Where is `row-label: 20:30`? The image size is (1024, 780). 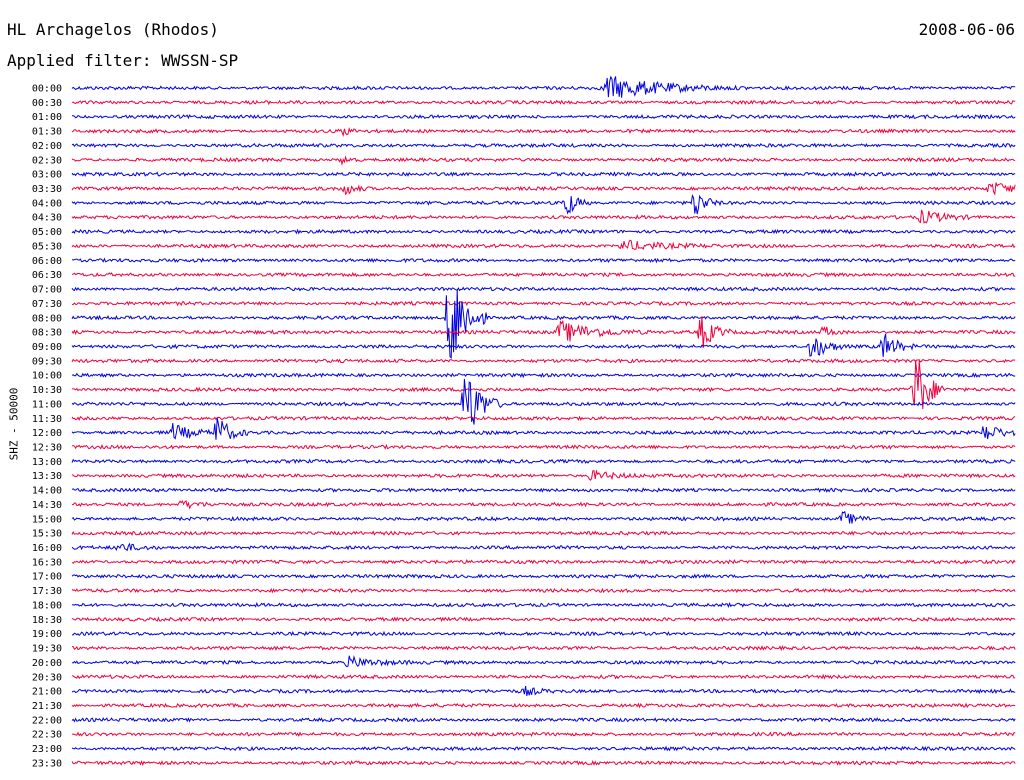 row-label: 20:30 is located at coordinates (47, 677).